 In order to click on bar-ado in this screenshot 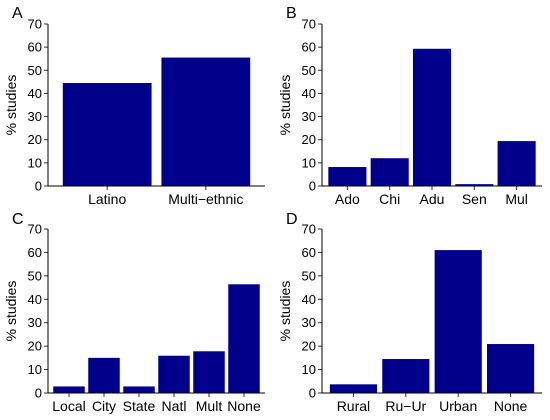, I will do `click(347, 176)`.